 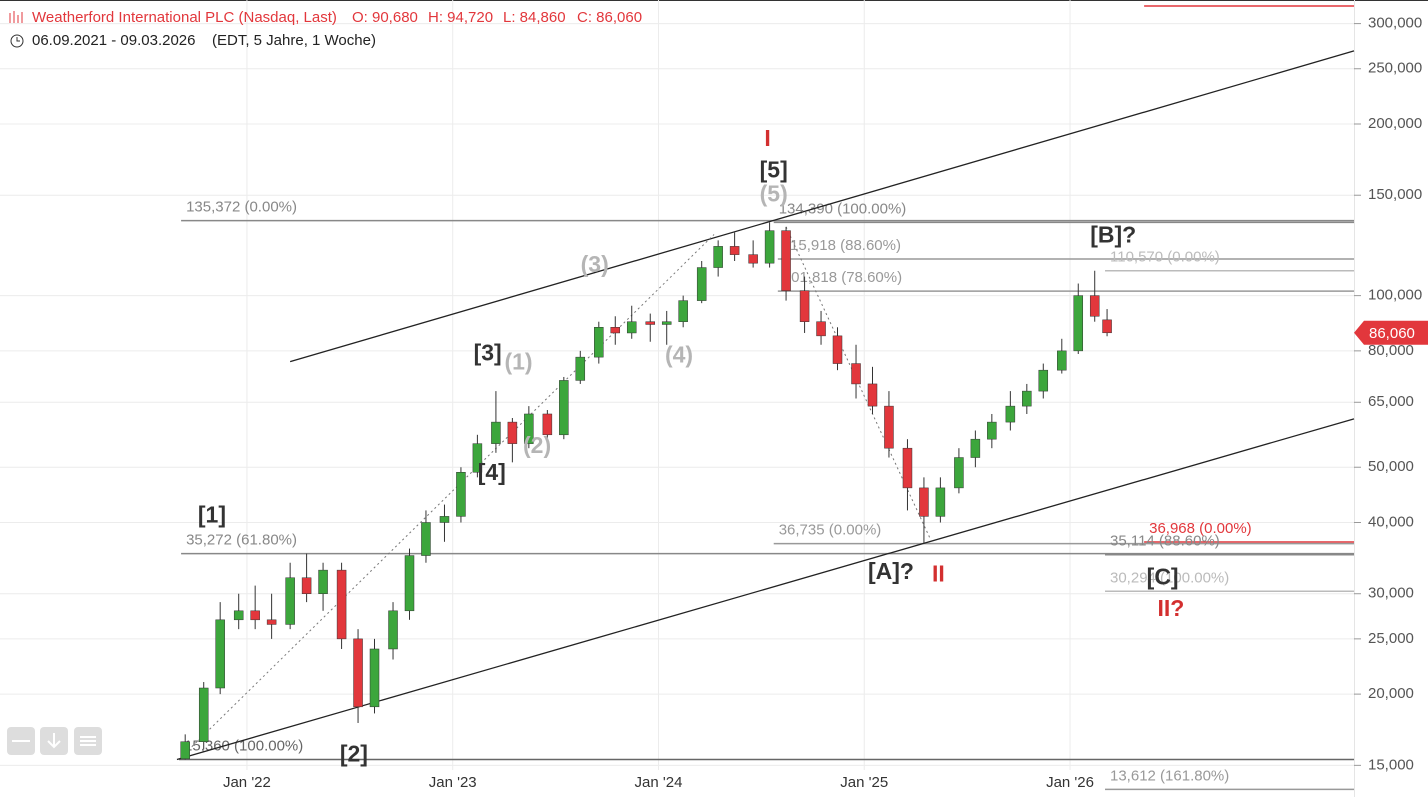 I want to click on x-tick-label: Jan '24, so click(x=659, y=782).